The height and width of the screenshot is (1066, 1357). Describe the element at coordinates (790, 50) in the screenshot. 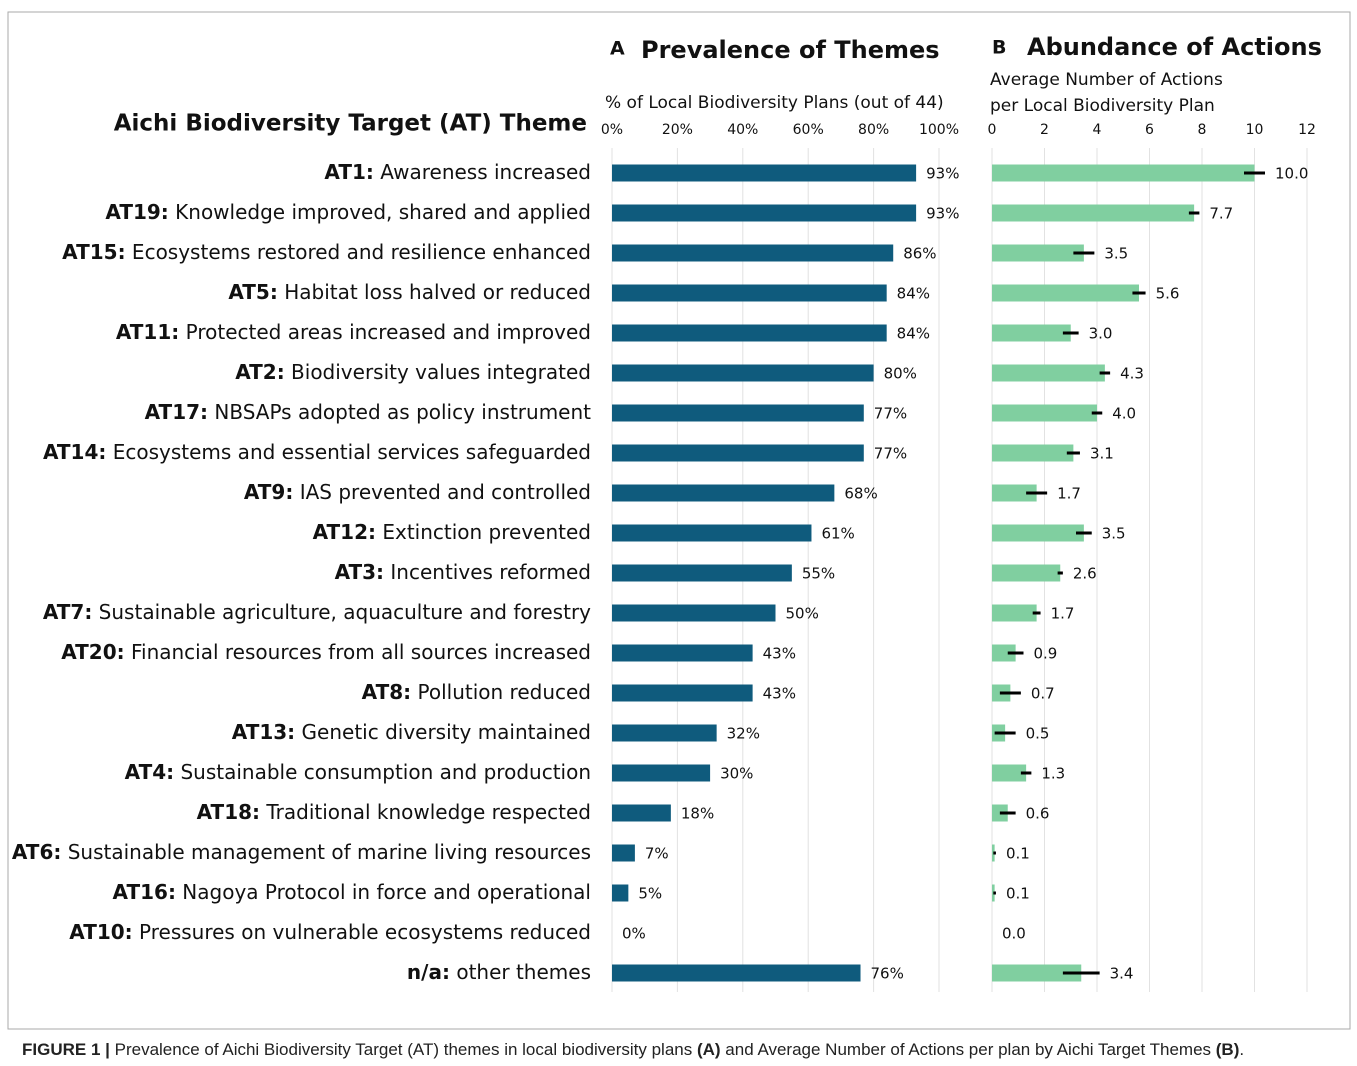

I see `chart-title: Prevalence of Themes` at that location.